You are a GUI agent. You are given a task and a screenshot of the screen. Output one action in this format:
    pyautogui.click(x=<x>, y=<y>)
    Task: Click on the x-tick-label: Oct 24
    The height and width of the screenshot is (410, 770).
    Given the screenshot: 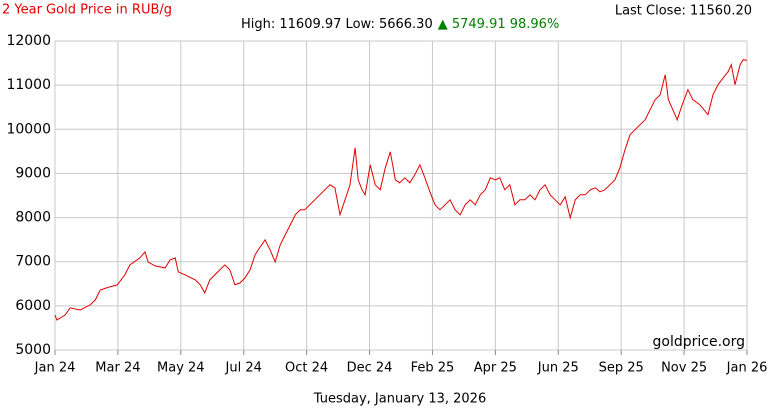 What is the action you would take?
    pyautogui.click(x=306, y=368)
    